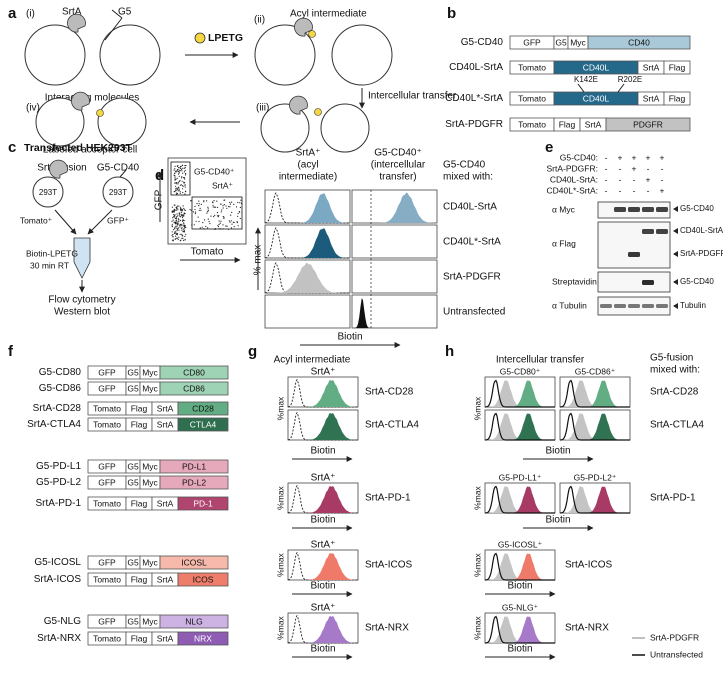  I want to click on label: SrtA-ICOS, so click(589, 565).